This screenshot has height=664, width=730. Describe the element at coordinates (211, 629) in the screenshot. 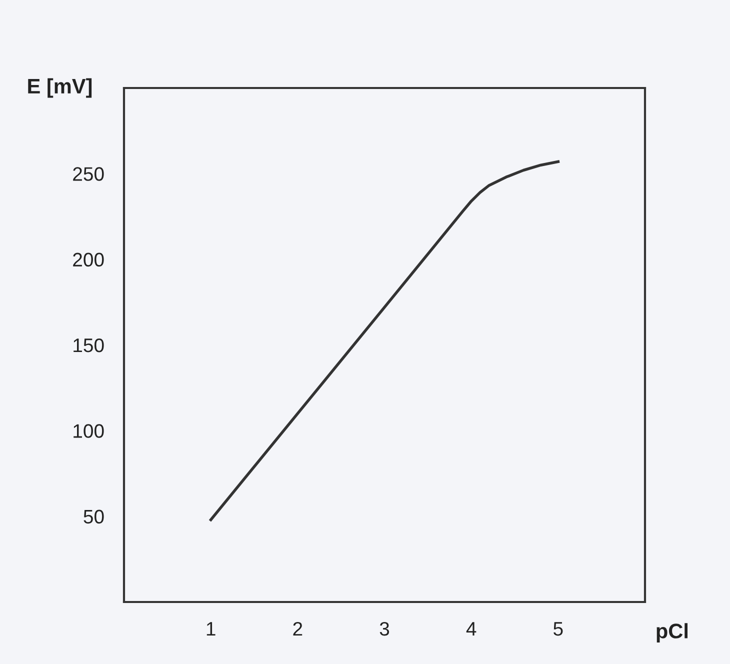

I see `x-tick-label: 1` at that location.